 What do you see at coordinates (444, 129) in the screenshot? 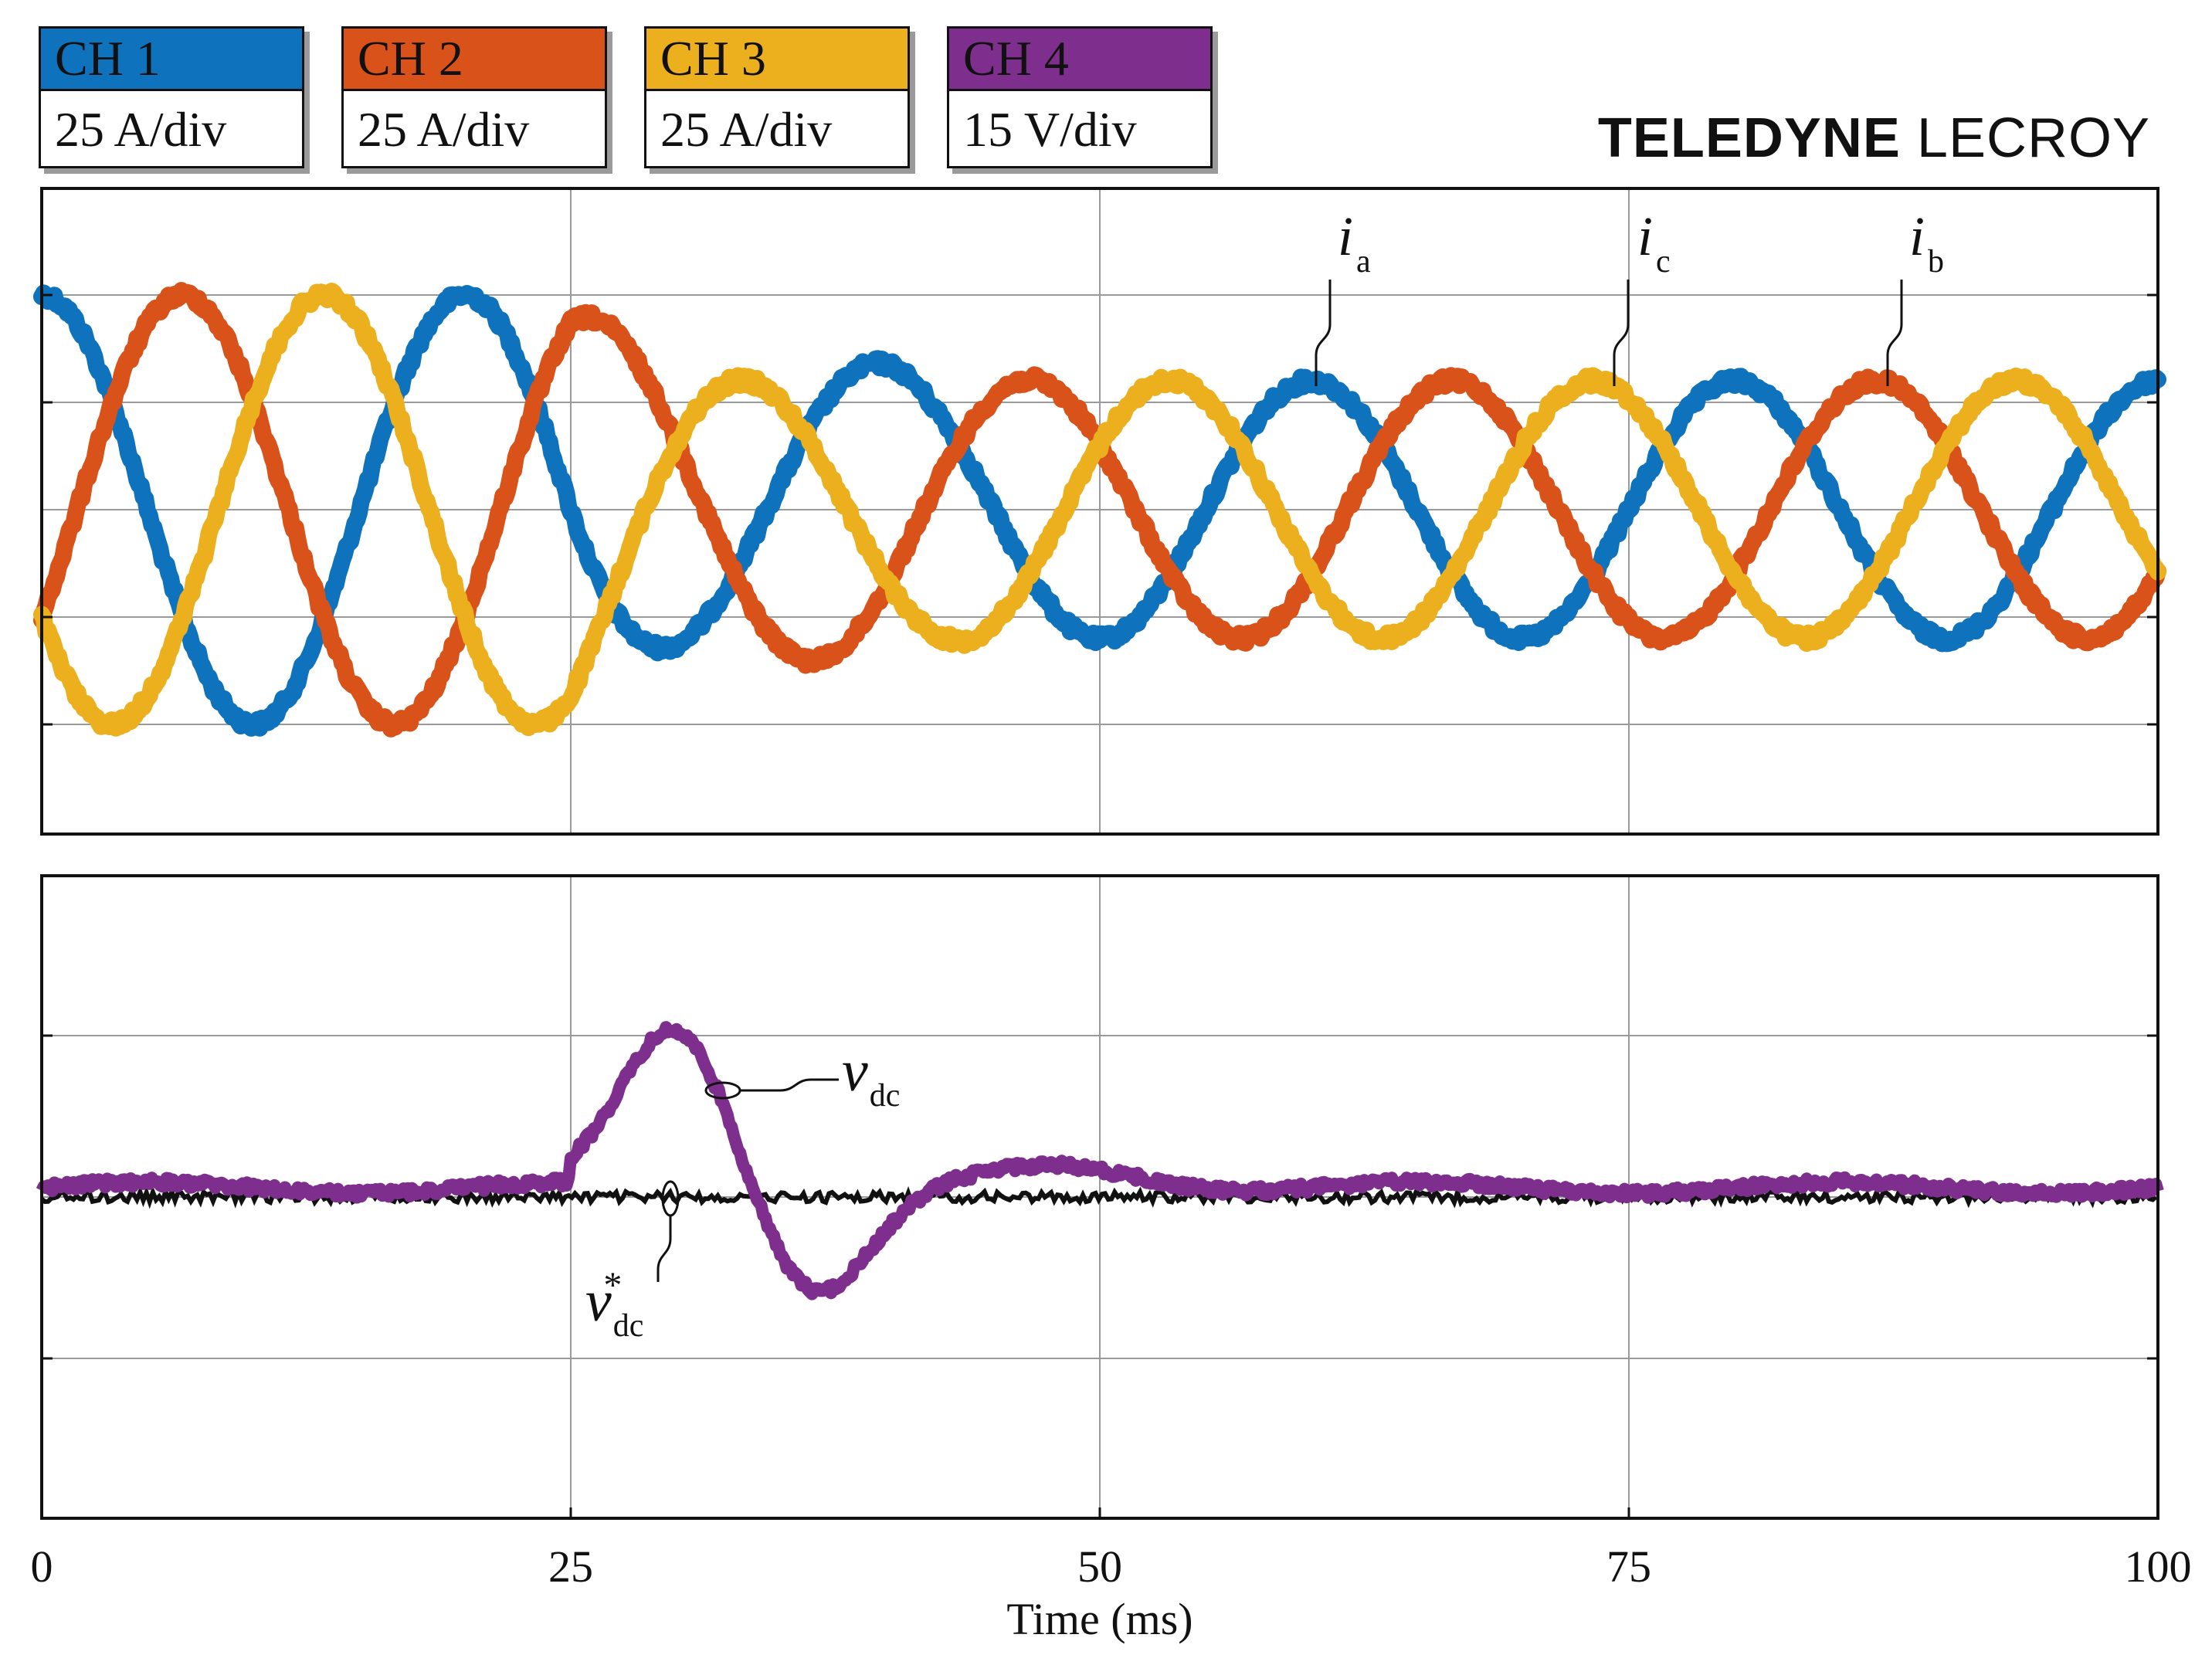
I see `legend-ch2-scale: 25 A/div` at bounding box center [444, 129].